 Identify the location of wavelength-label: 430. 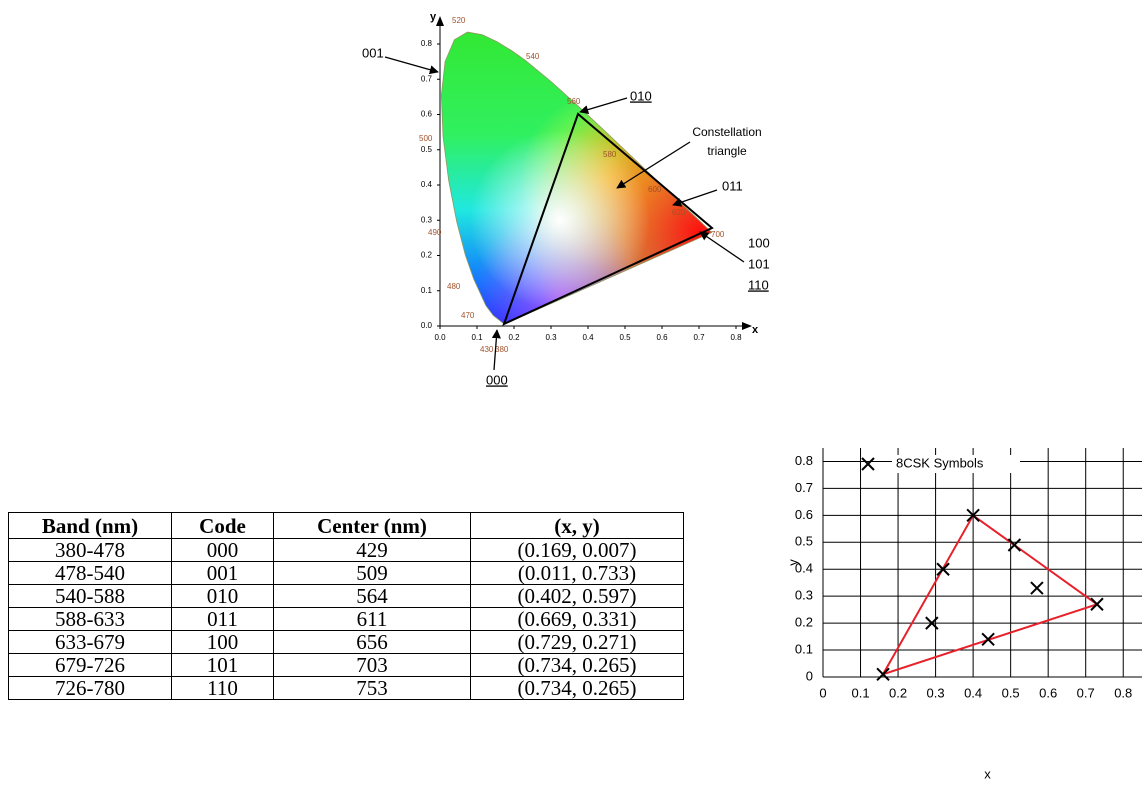
(487, 349).